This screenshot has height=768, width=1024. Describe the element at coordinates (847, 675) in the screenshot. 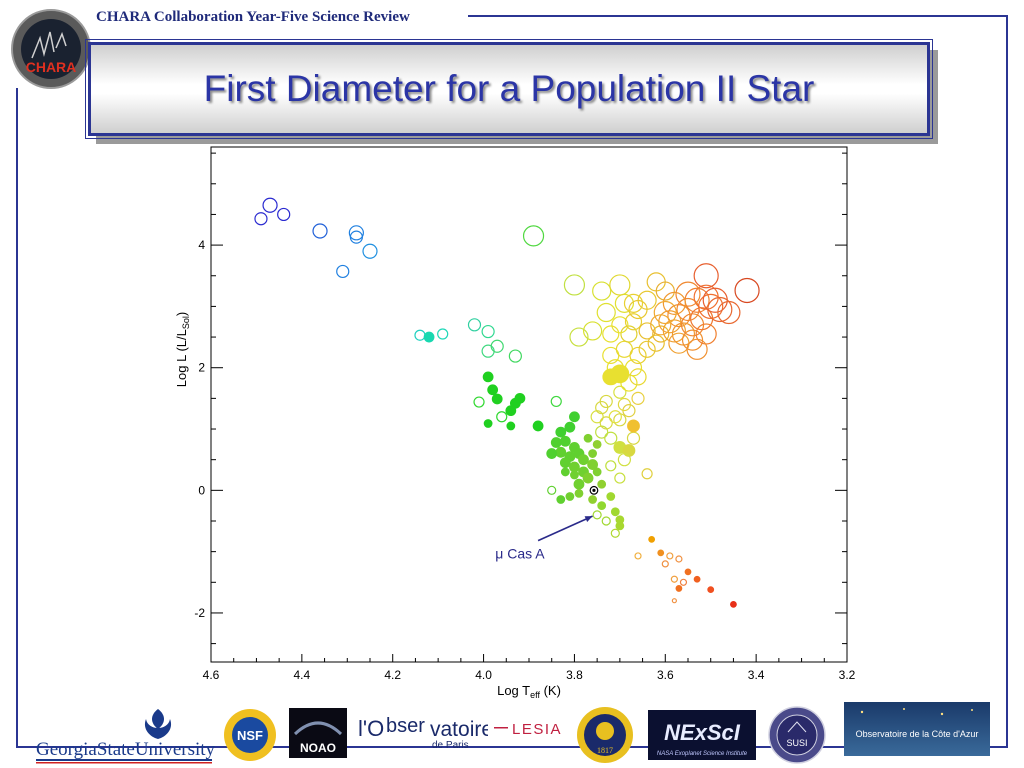

I see `x-tick-label: 3.2` at that location.